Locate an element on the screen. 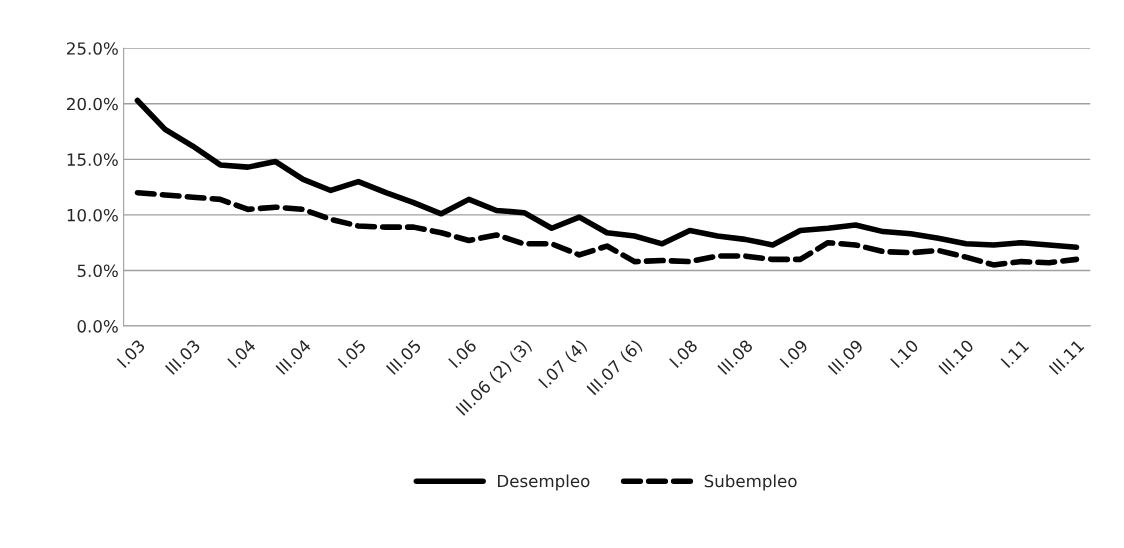 This screenshot has width=1124, height=548. x-tick-label: I.03 is located at coordinates (131, 354).